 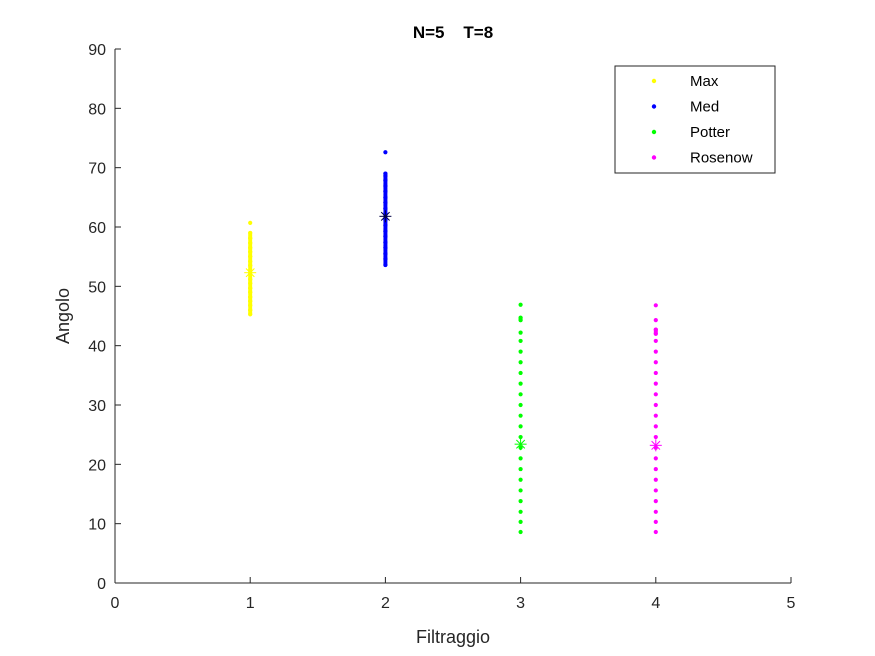 I want to click on legend-item-potter: Potter, so click(x=690, y=132).